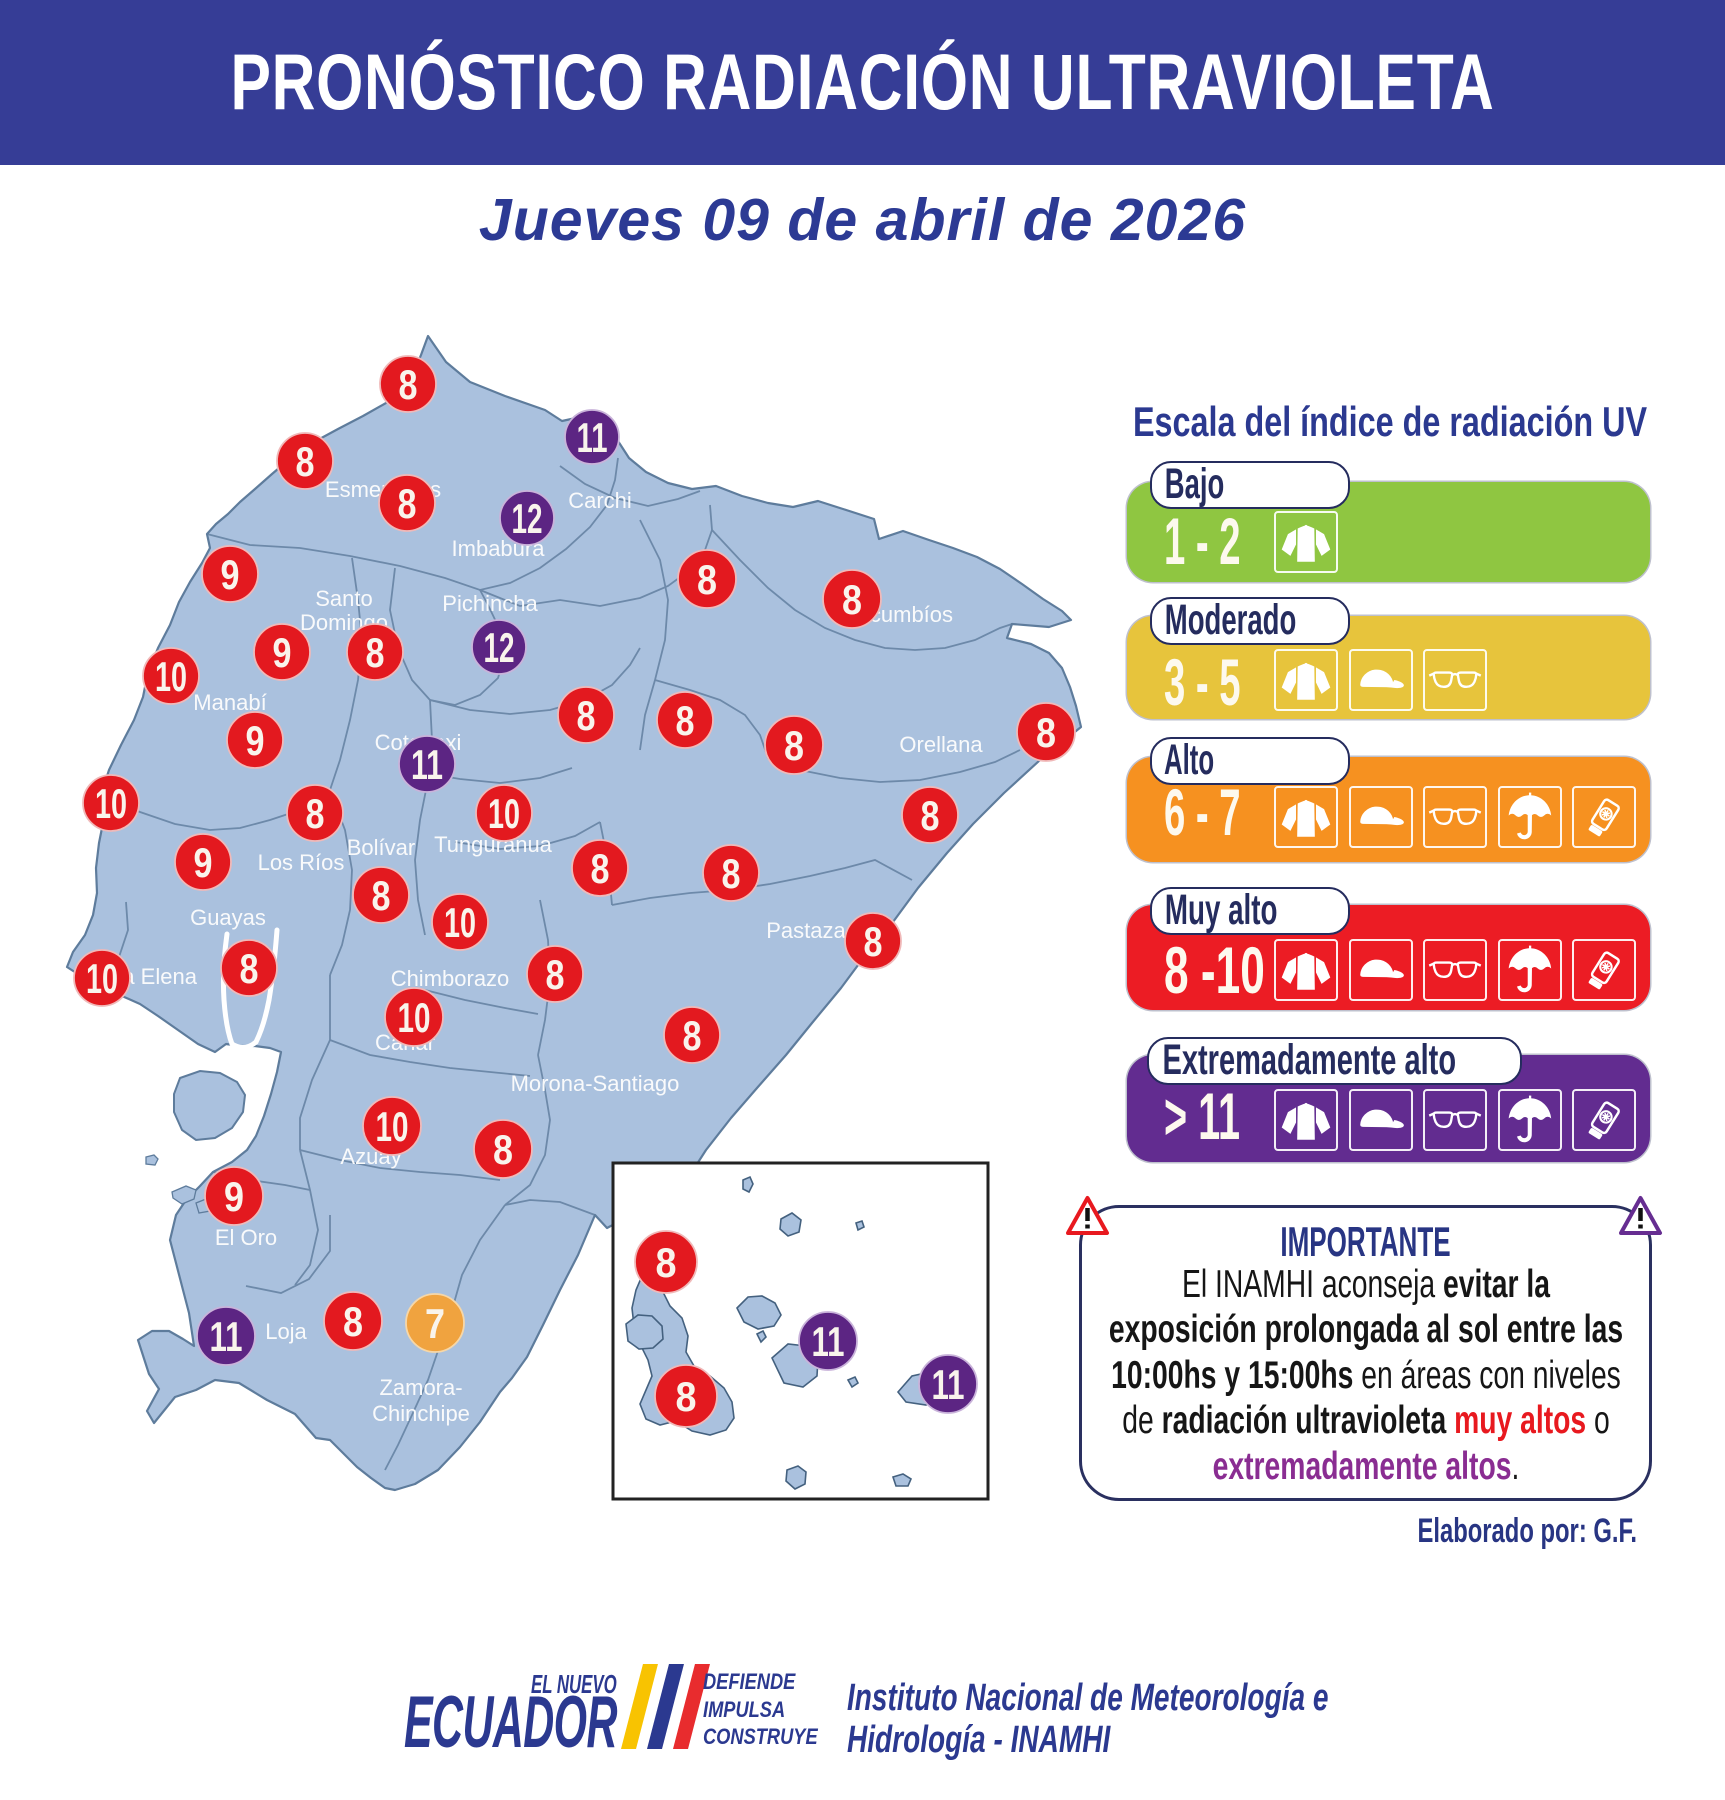  What do you see at coordinates (381, 847) in the screenshot?
I see `svg-text: Bolívar` at bounding box center [381, 847].